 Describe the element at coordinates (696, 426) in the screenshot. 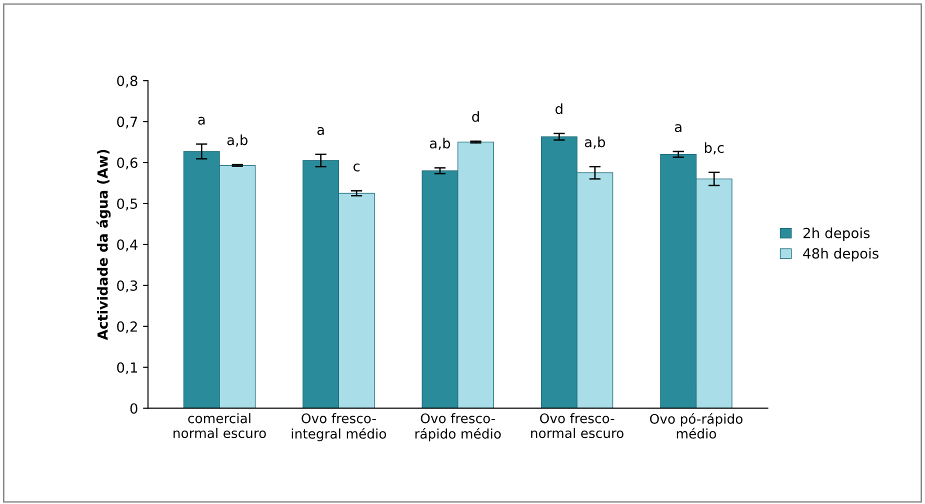

I see `x-tick-label: Ovo pó-rápido médio` at that location.